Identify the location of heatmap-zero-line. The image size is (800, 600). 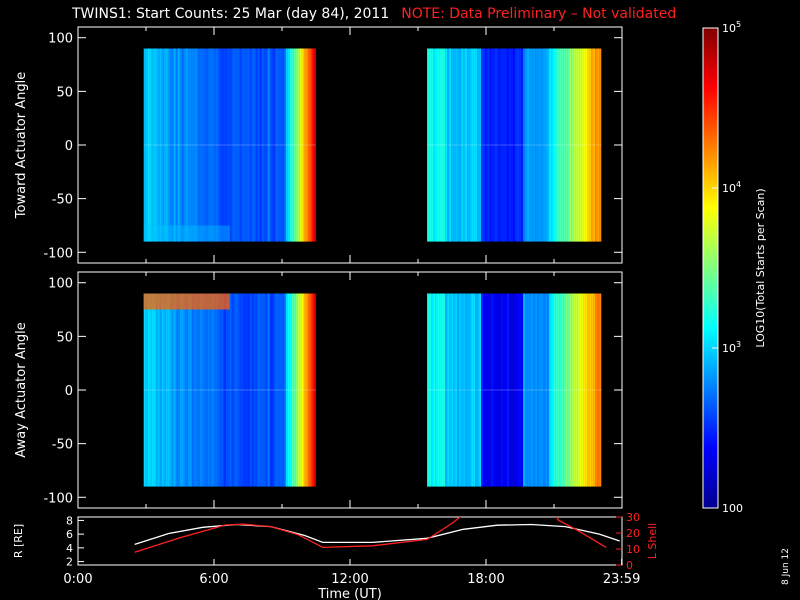
(229, 390).